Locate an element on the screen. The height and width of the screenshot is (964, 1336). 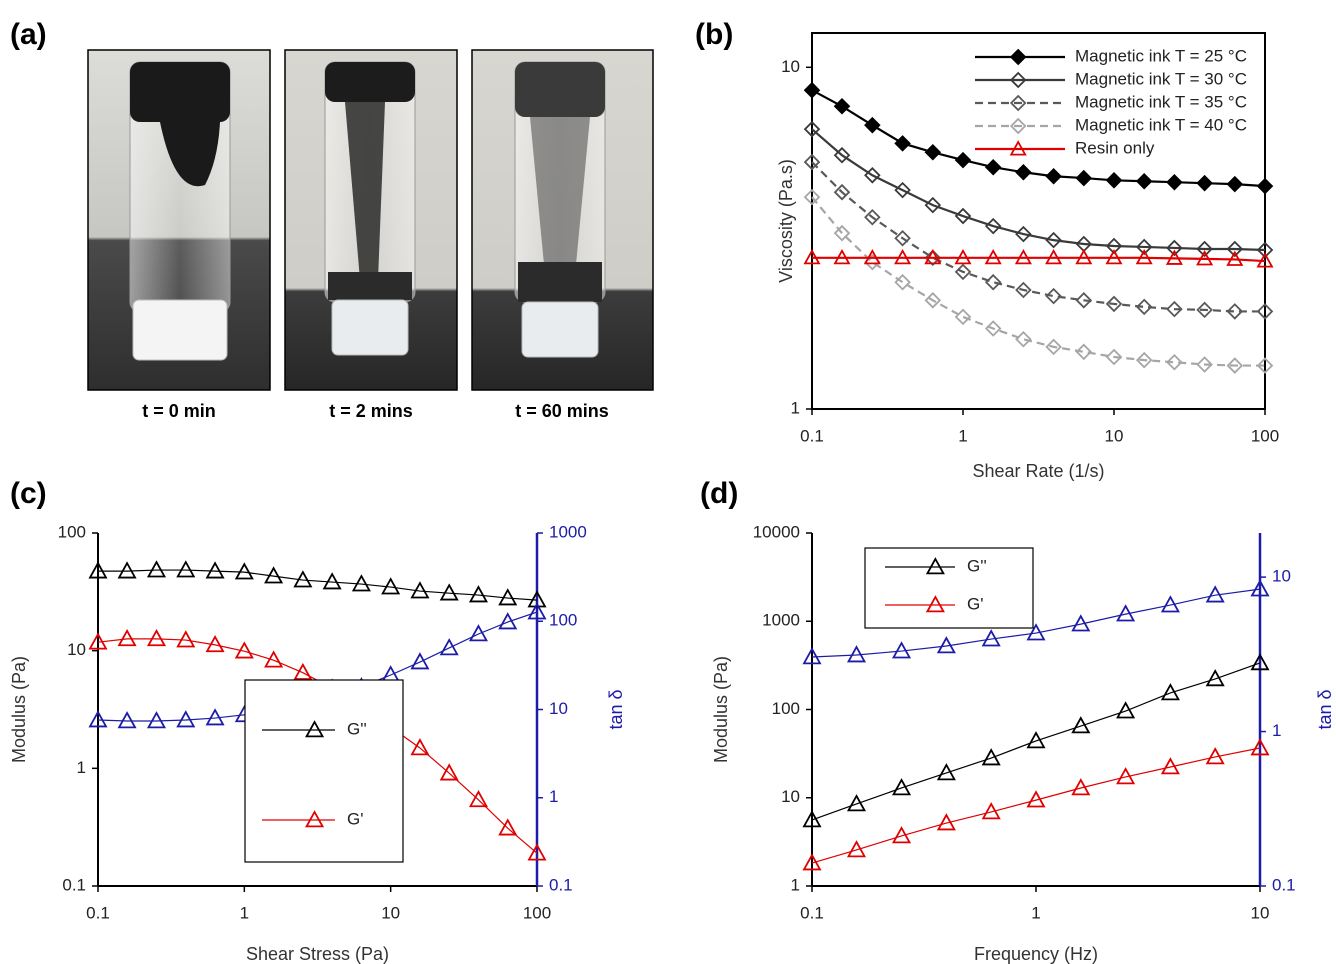
legend-label: Resin only is located at coordinates (1115, 147).